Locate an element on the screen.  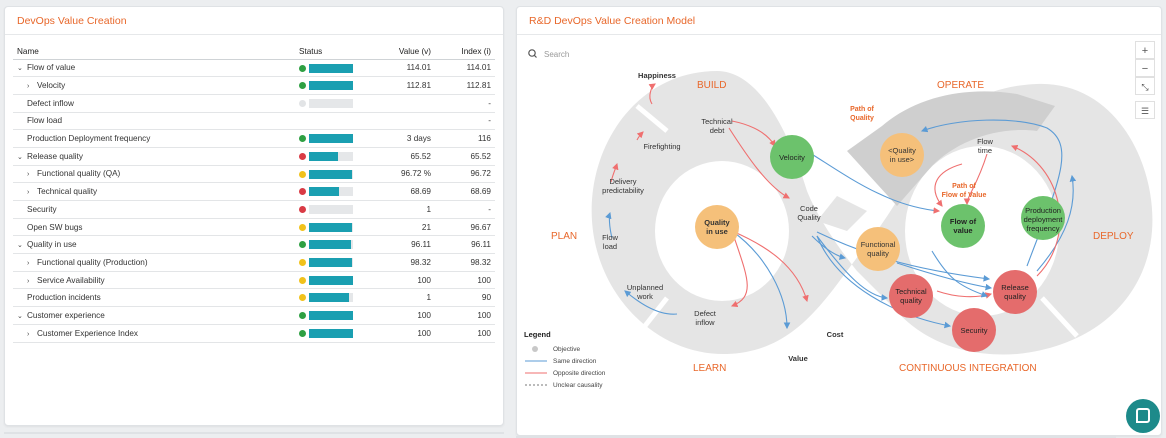
table-row: ⌄ Customer experience 100 100 is located at coordinates (254, 315).